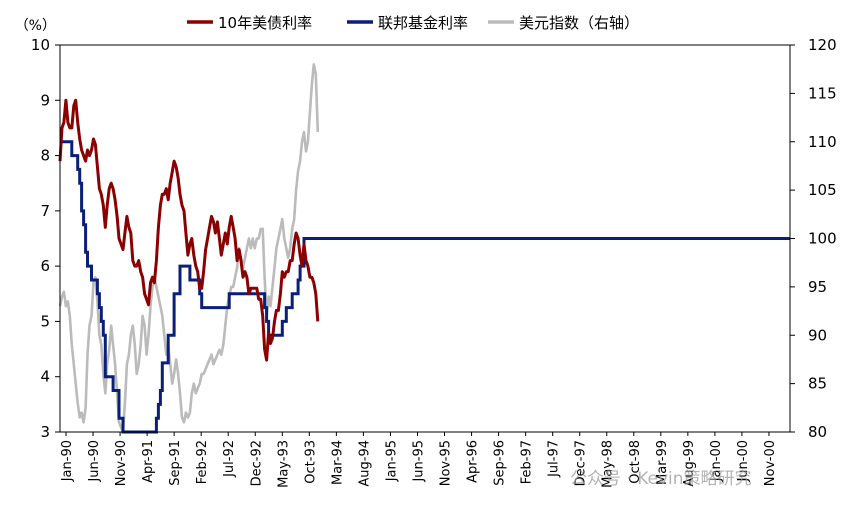  I want to click on y-left-tick-label: 9, so click(45, 100).